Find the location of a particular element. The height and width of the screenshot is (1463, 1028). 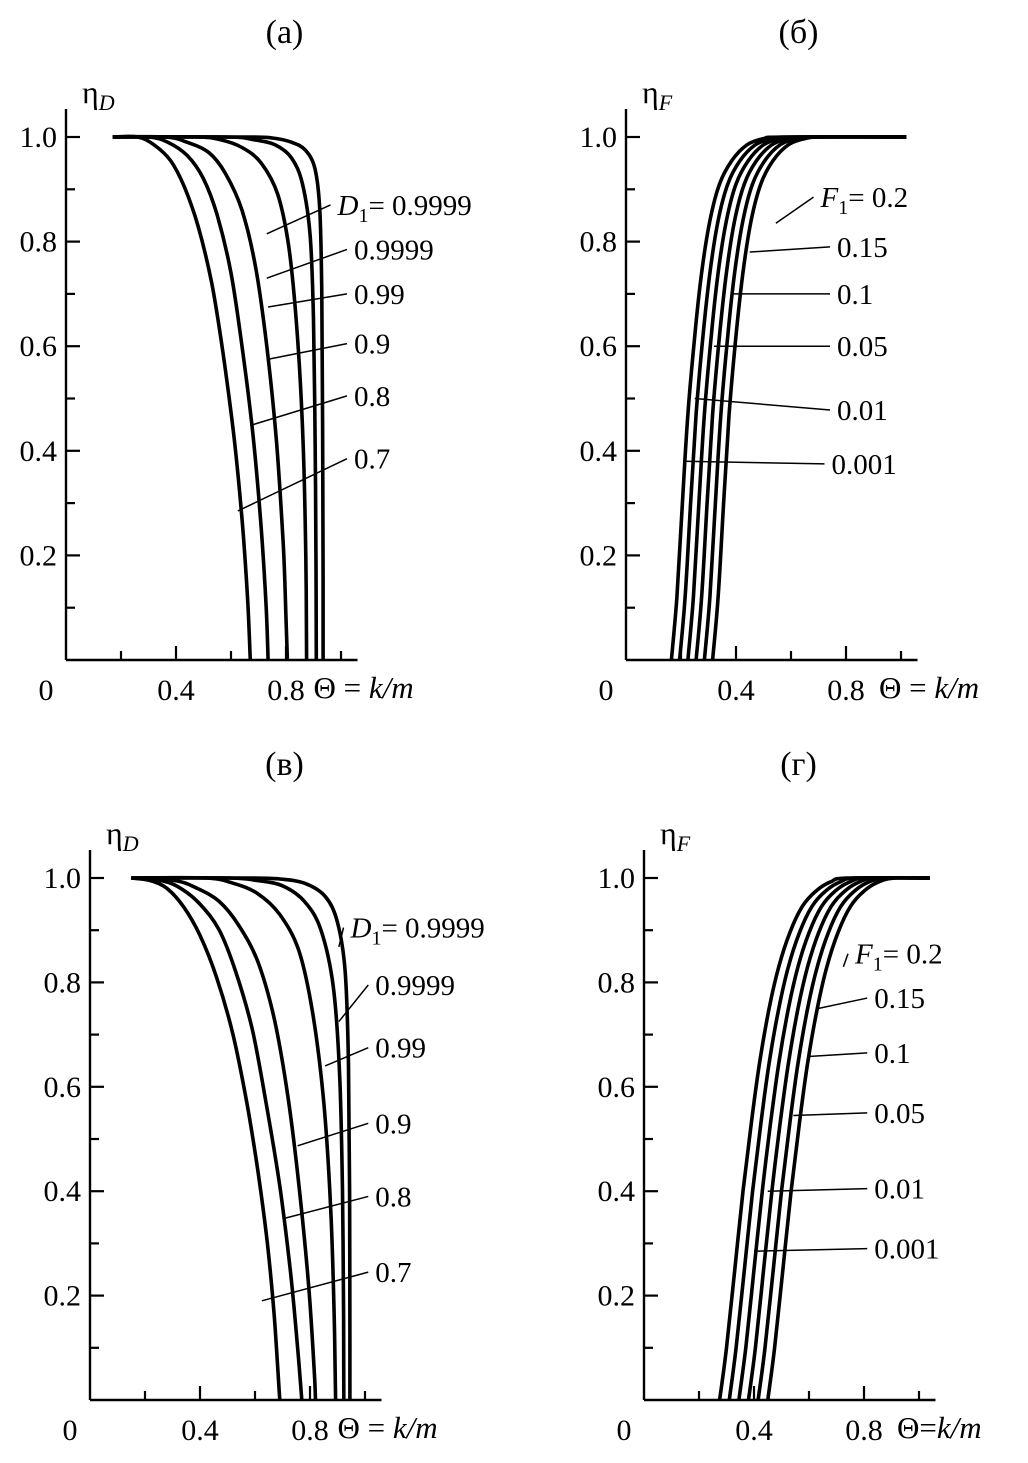

panel-b-title: (б) is located at coordinates (798, 32).